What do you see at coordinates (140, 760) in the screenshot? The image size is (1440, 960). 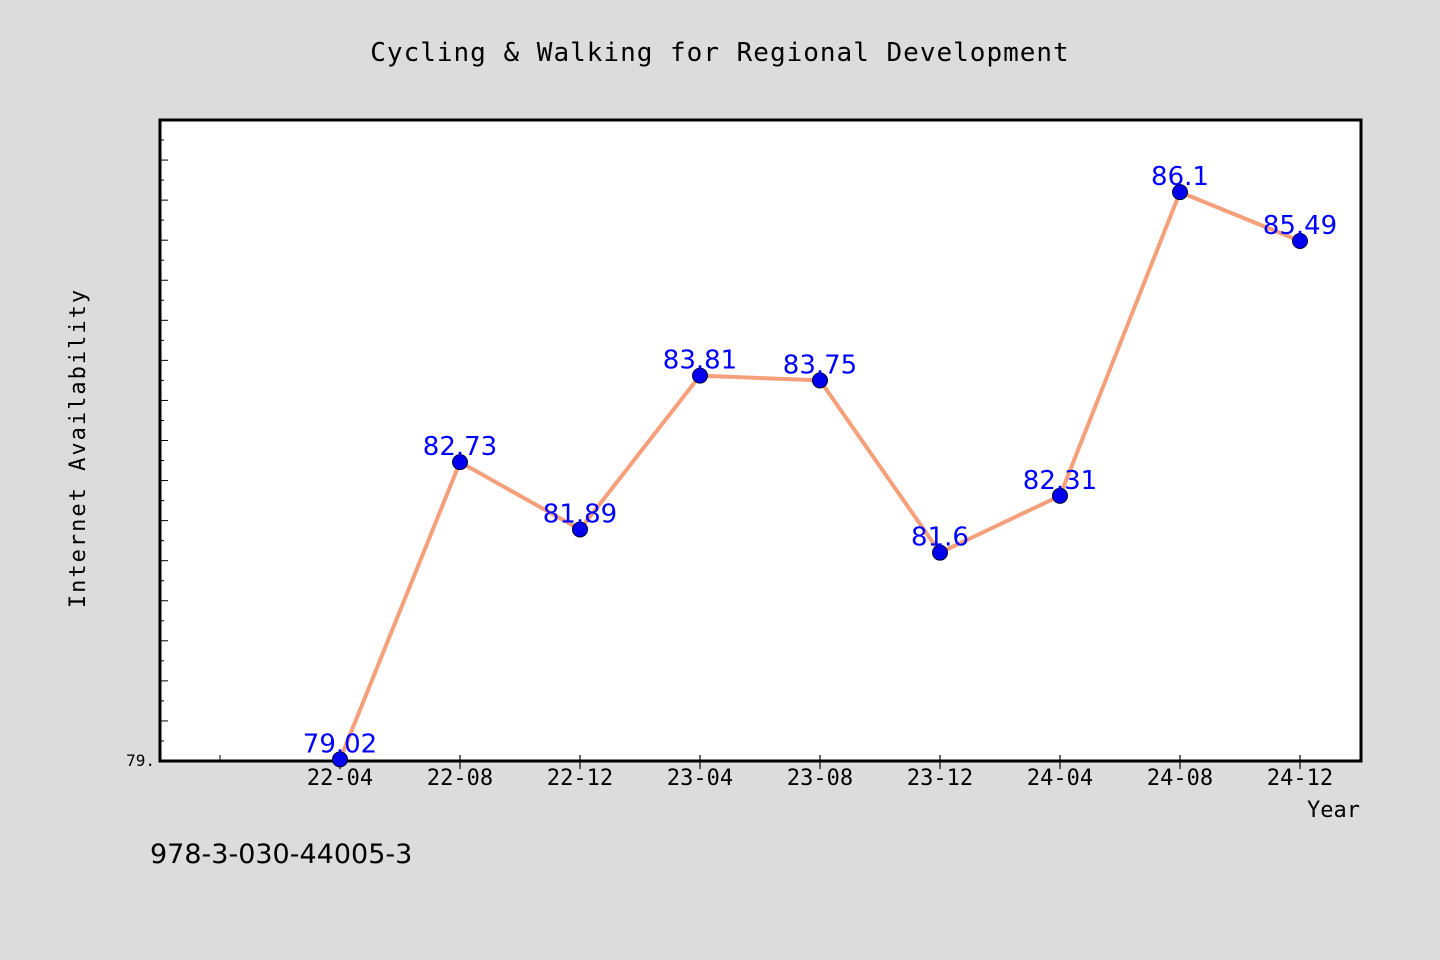 I see `y-tick-label: 79.` at bounding box center [140, 760].